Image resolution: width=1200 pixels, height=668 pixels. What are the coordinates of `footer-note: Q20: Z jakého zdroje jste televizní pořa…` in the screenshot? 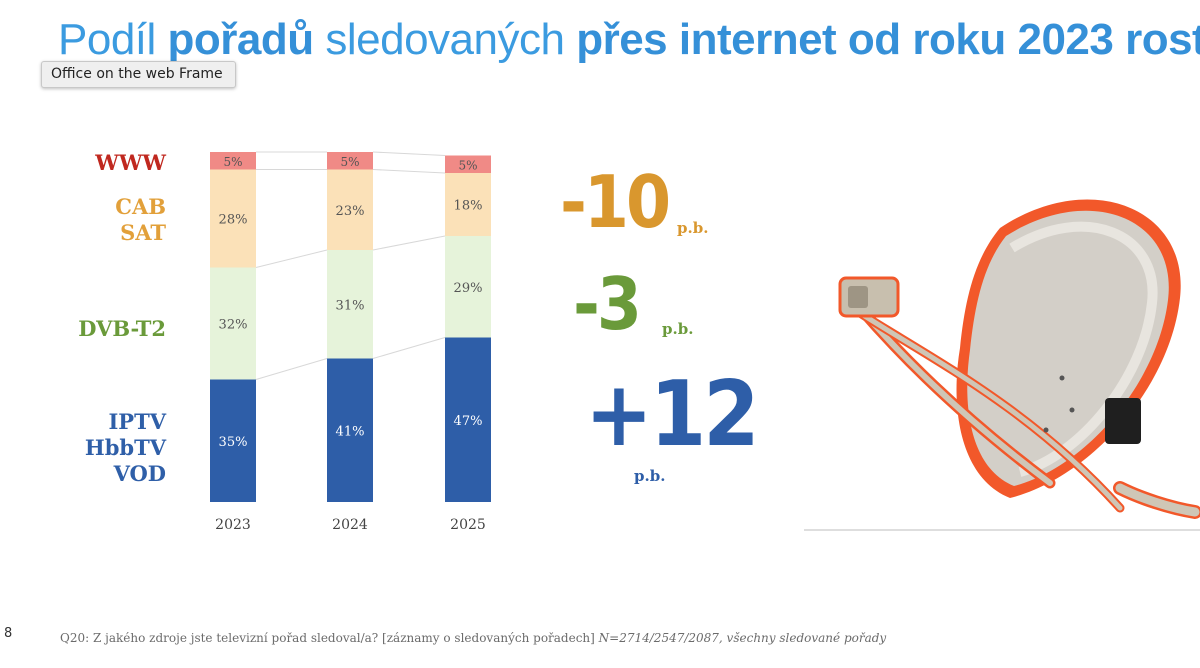 It's located at (473, 638).